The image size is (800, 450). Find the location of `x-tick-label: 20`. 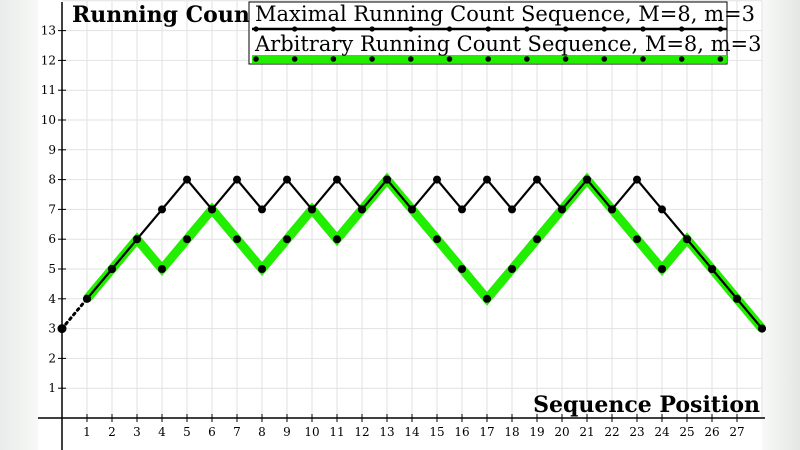

x-tick-label: 20 is located at coordinates (561, 432).